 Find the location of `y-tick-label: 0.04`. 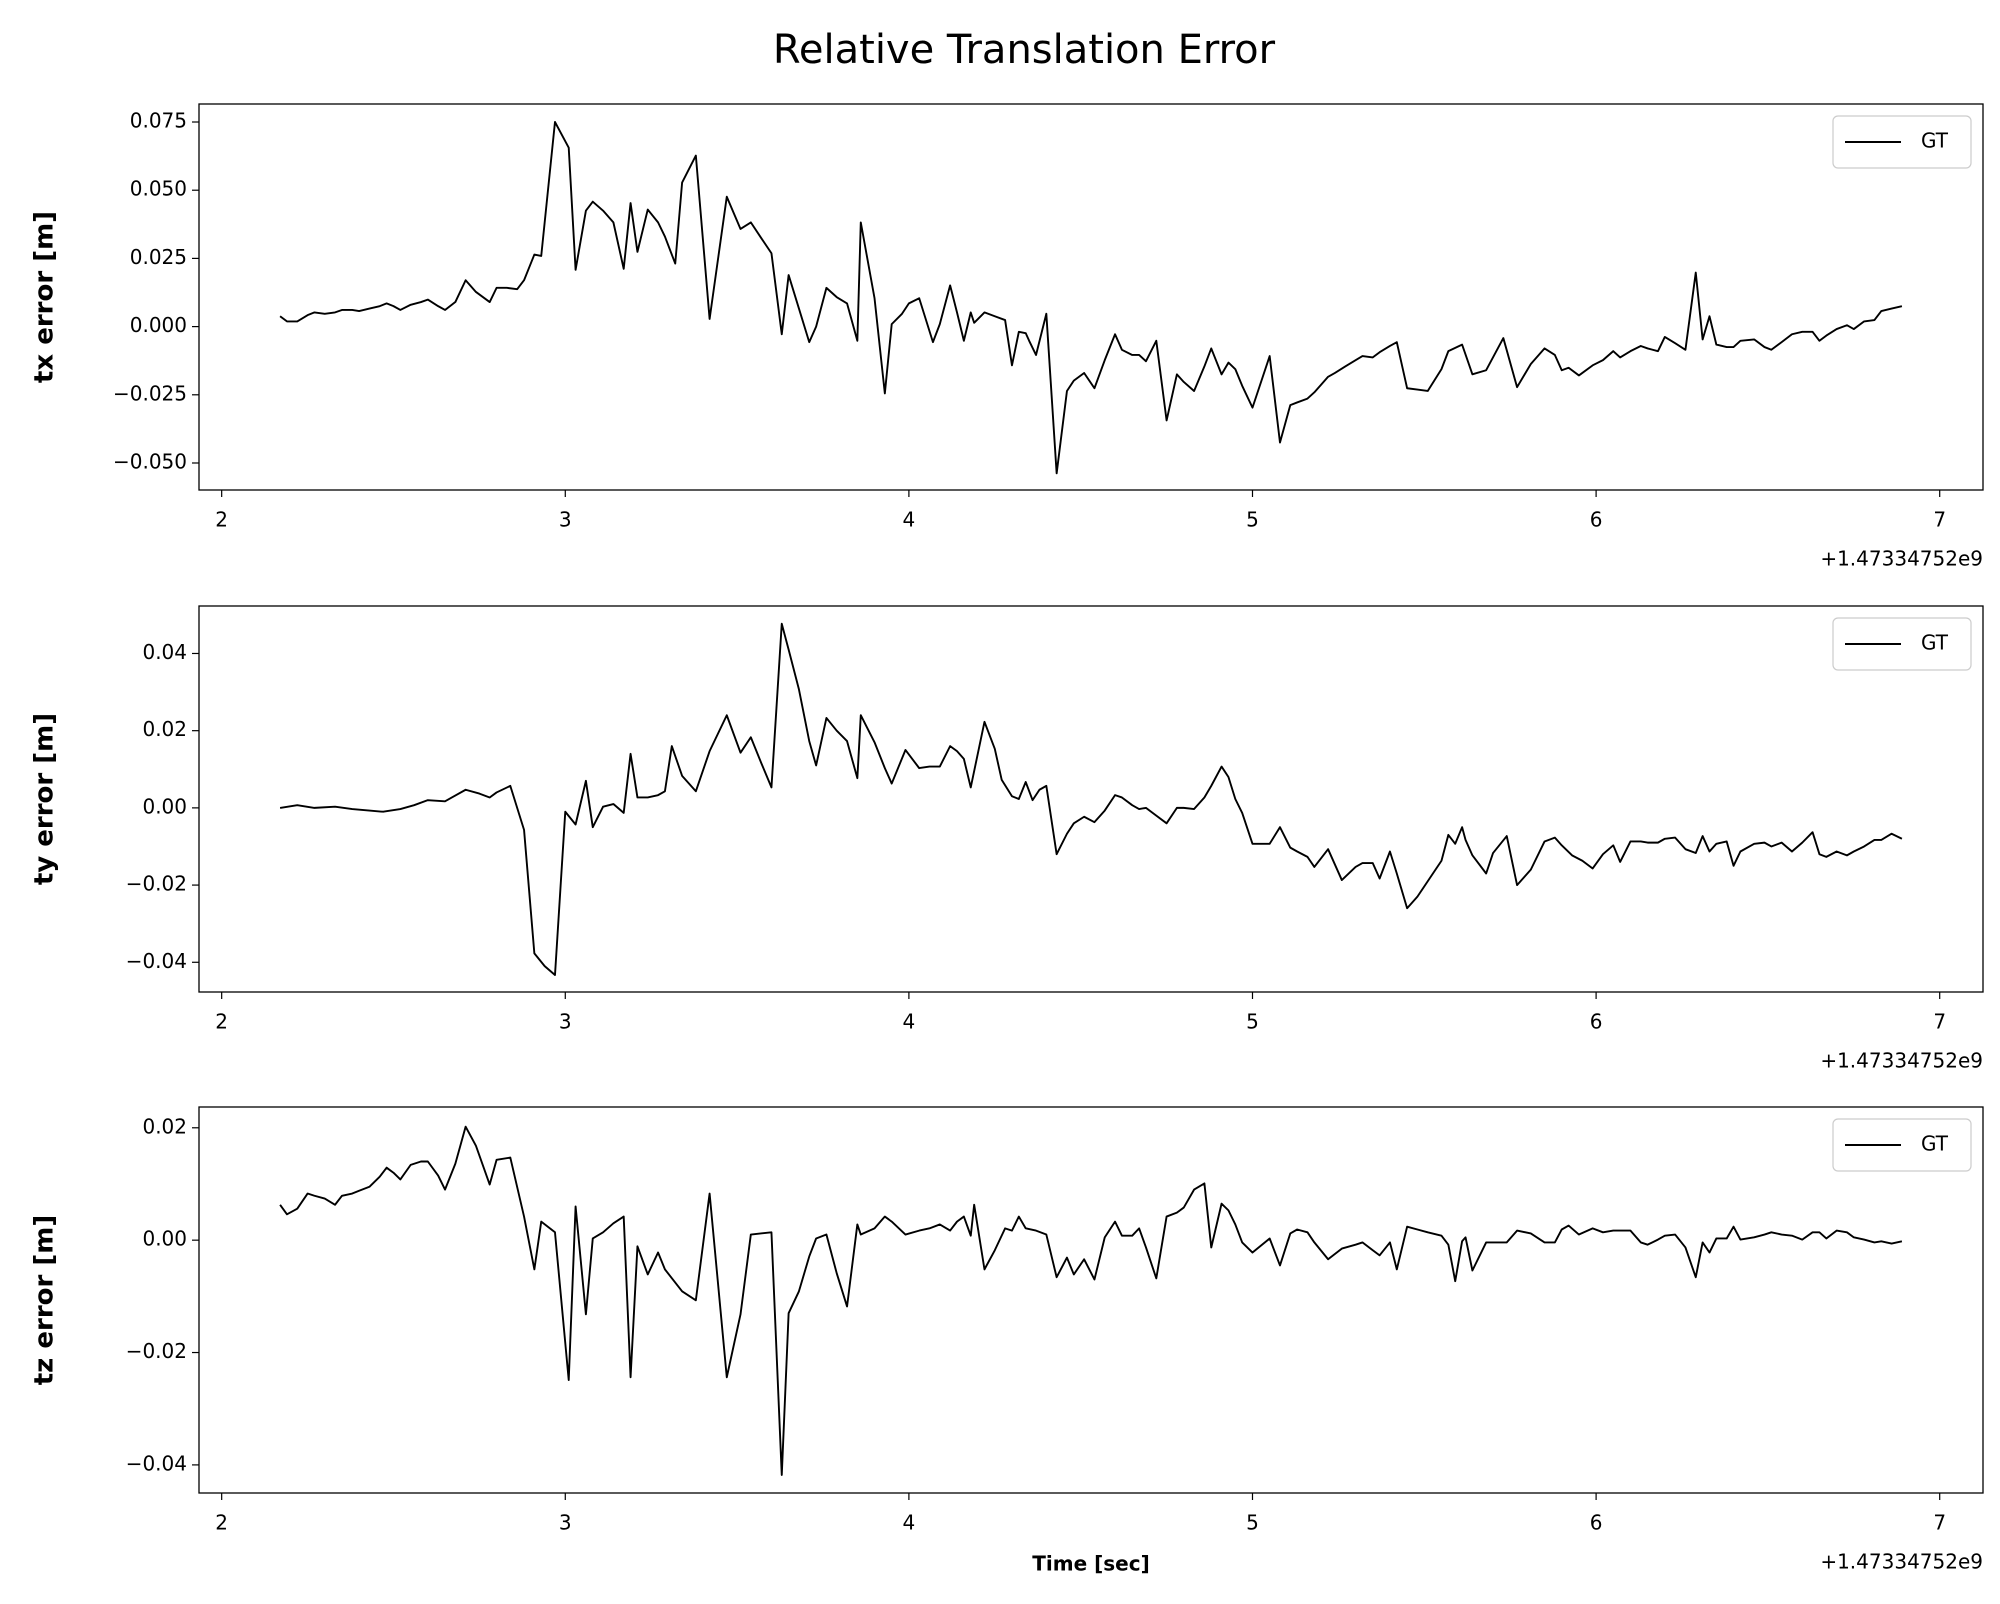

y-tick-label: 0.04 is located at coordinates (164, 652).